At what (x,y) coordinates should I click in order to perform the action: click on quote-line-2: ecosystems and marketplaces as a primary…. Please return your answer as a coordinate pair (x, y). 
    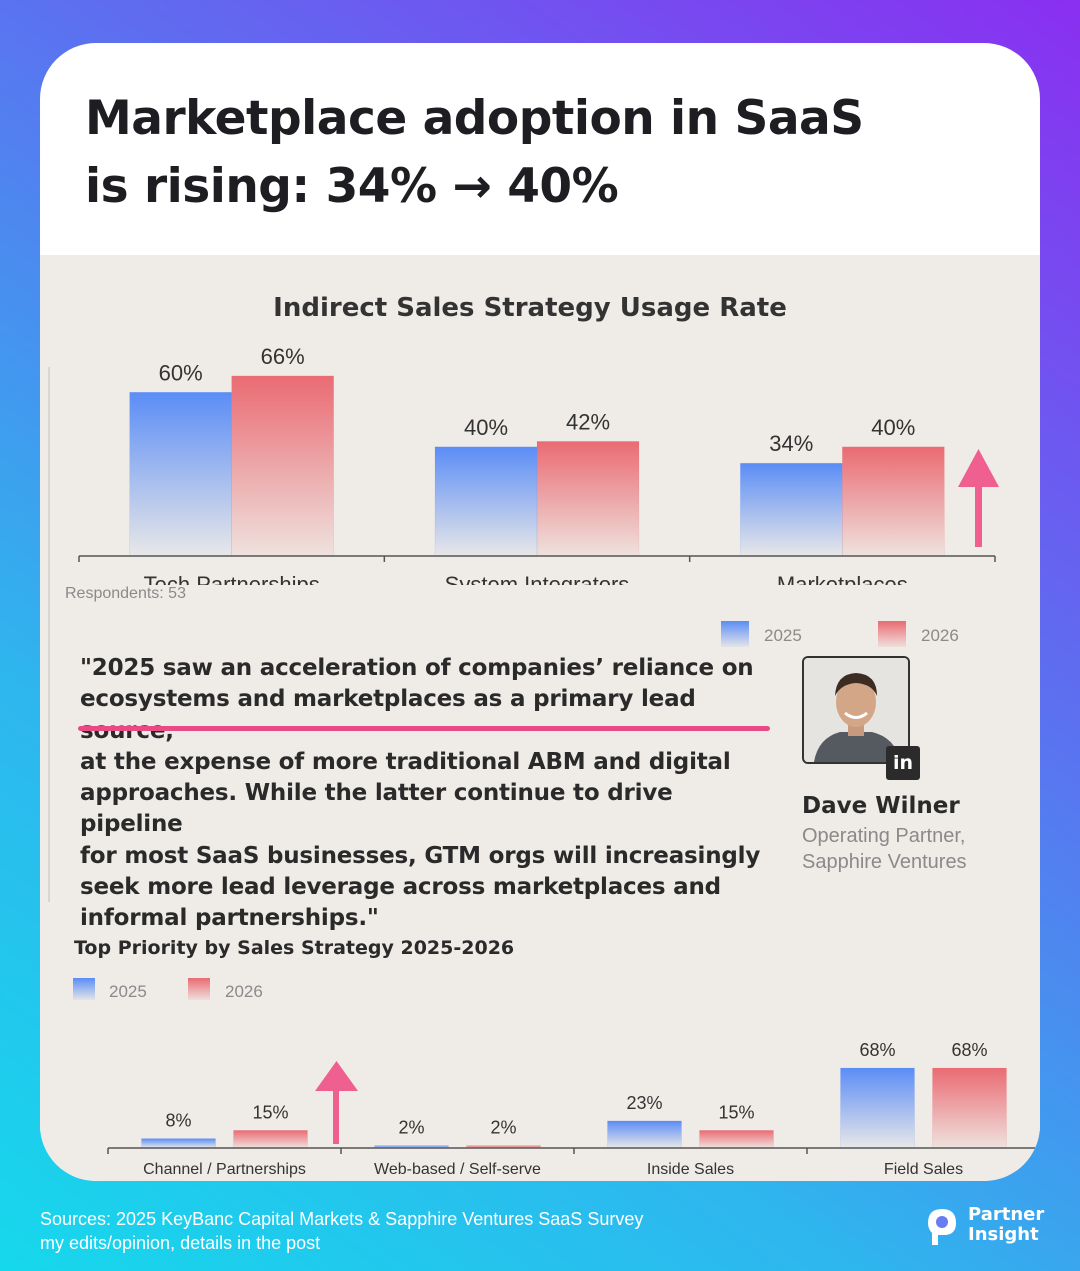
    Looking at the image, I should click on (388, 714).